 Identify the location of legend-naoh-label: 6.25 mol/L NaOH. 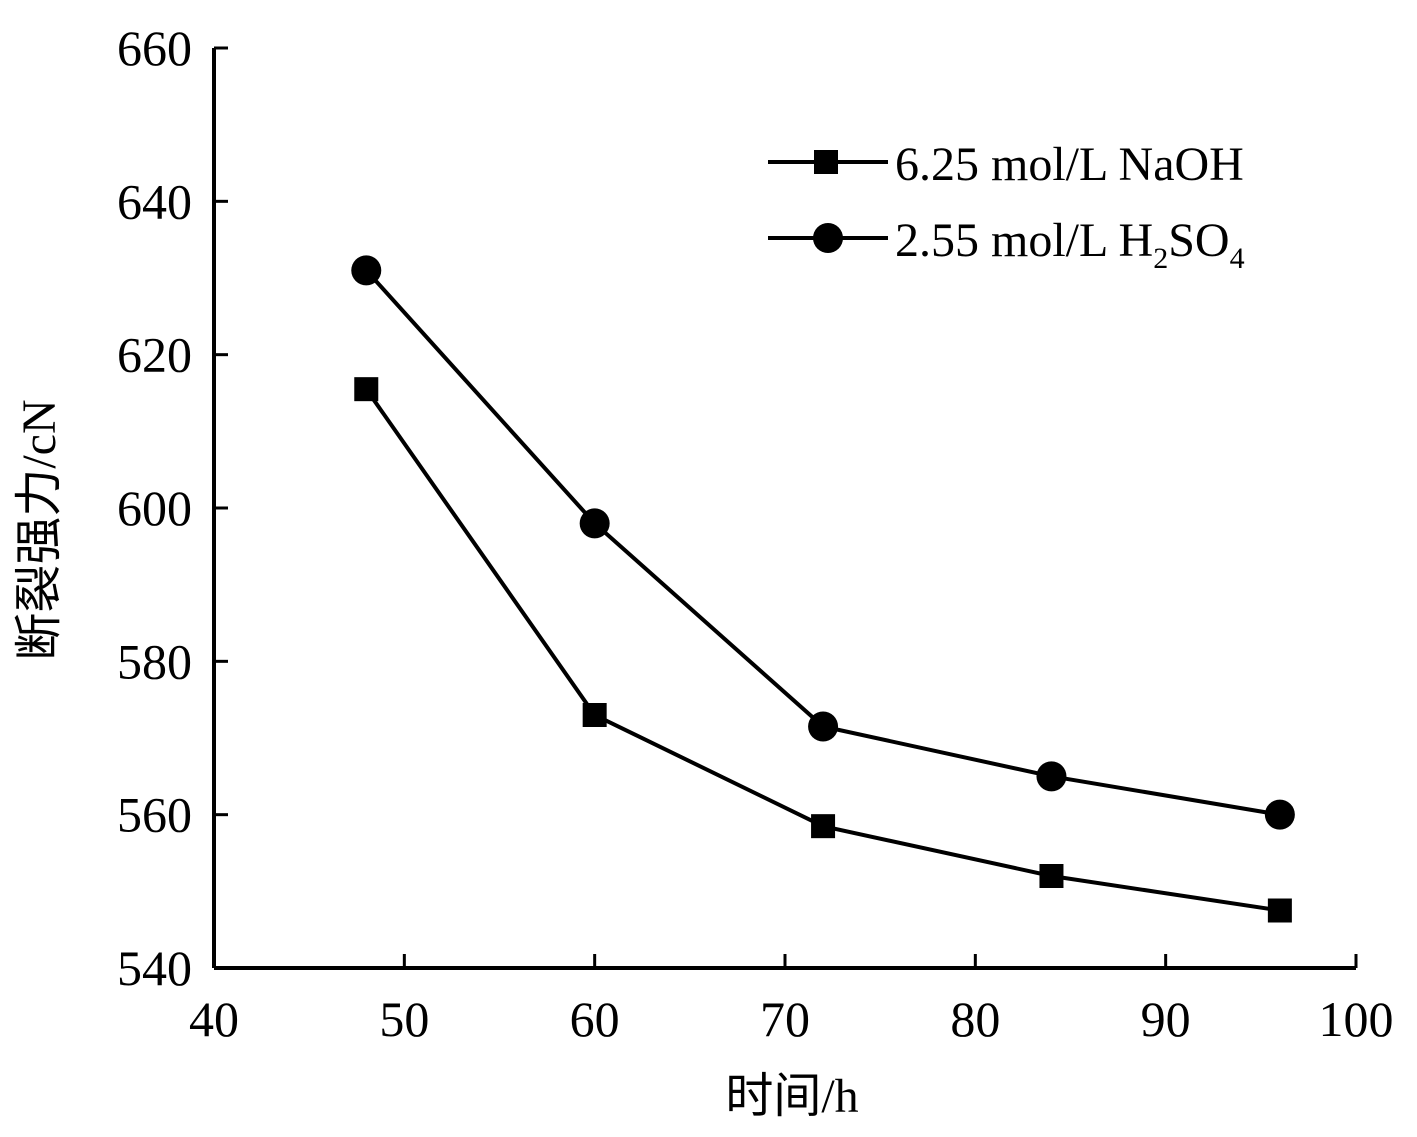
(1069, 164).